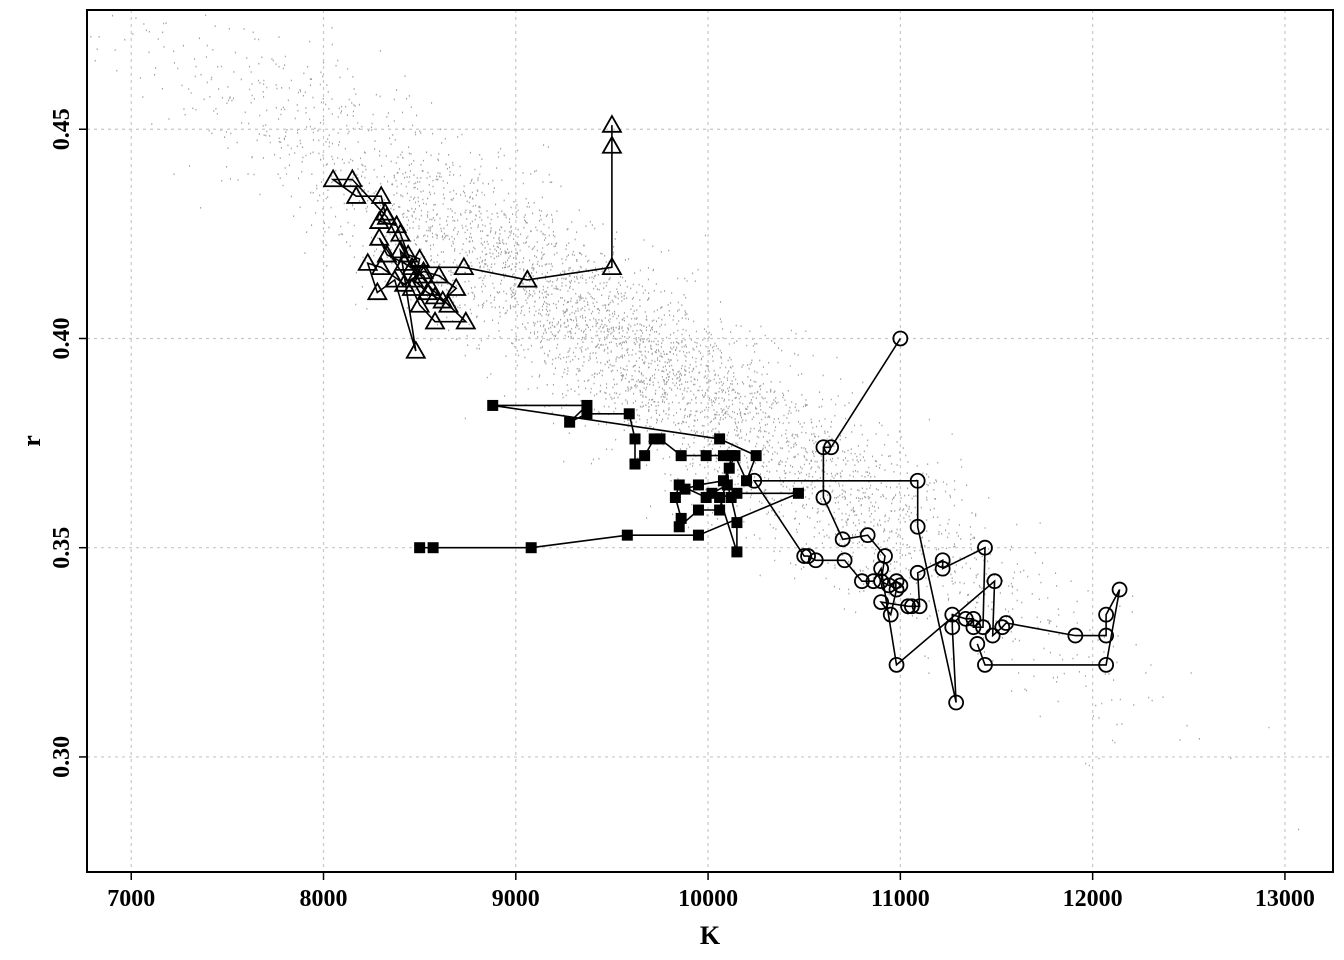  Describe the element at coordinates (609, 478) in the screenshot. I see `series-square-filled` at that location.